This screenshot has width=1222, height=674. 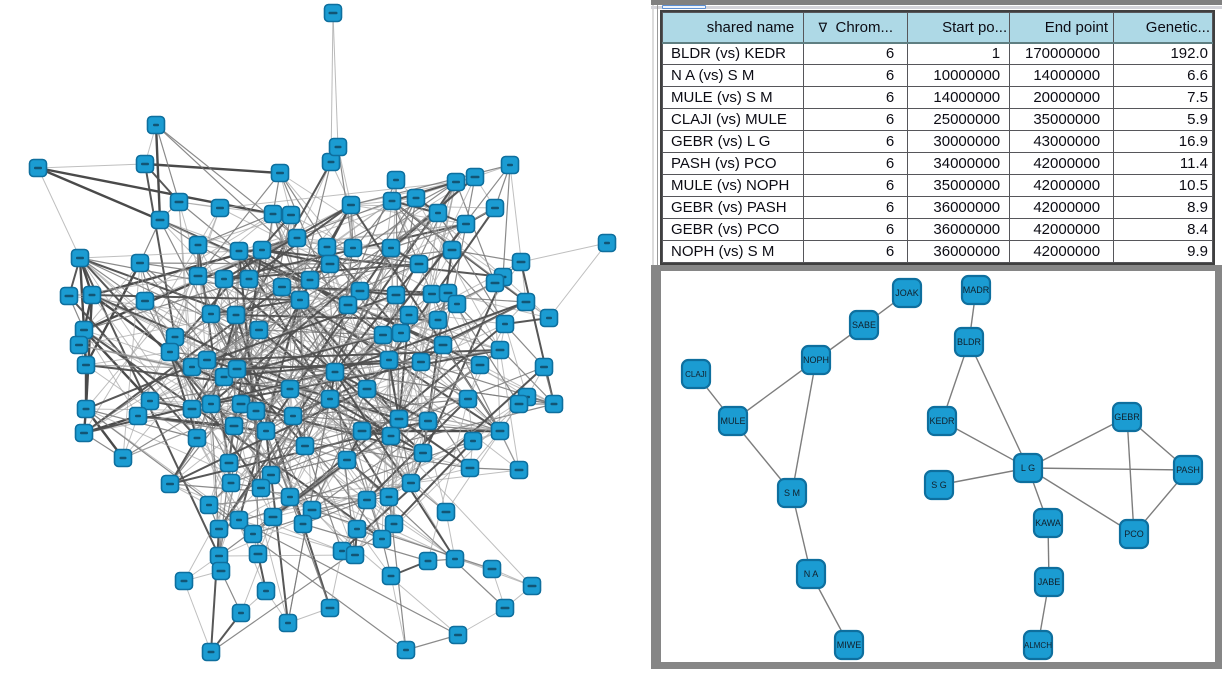 What do you see at coordinates (1048, 523) in the screenshot?
I see `svg-text: KAWA` at bounding box center [1048, 523].